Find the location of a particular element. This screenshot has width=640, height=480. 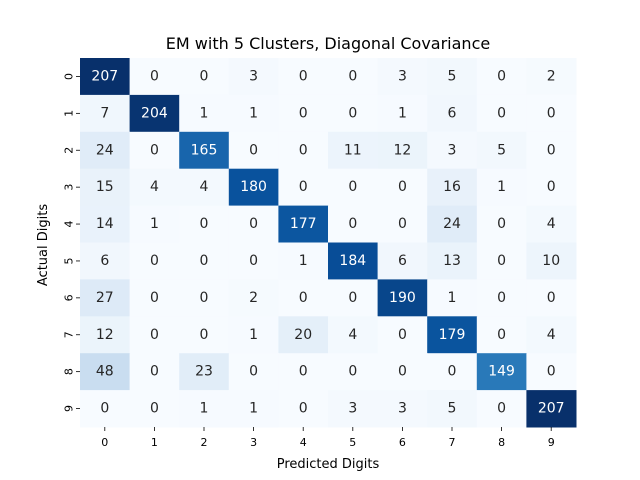

cell-value-3-0: 15 is located at coordinates (105, 187).